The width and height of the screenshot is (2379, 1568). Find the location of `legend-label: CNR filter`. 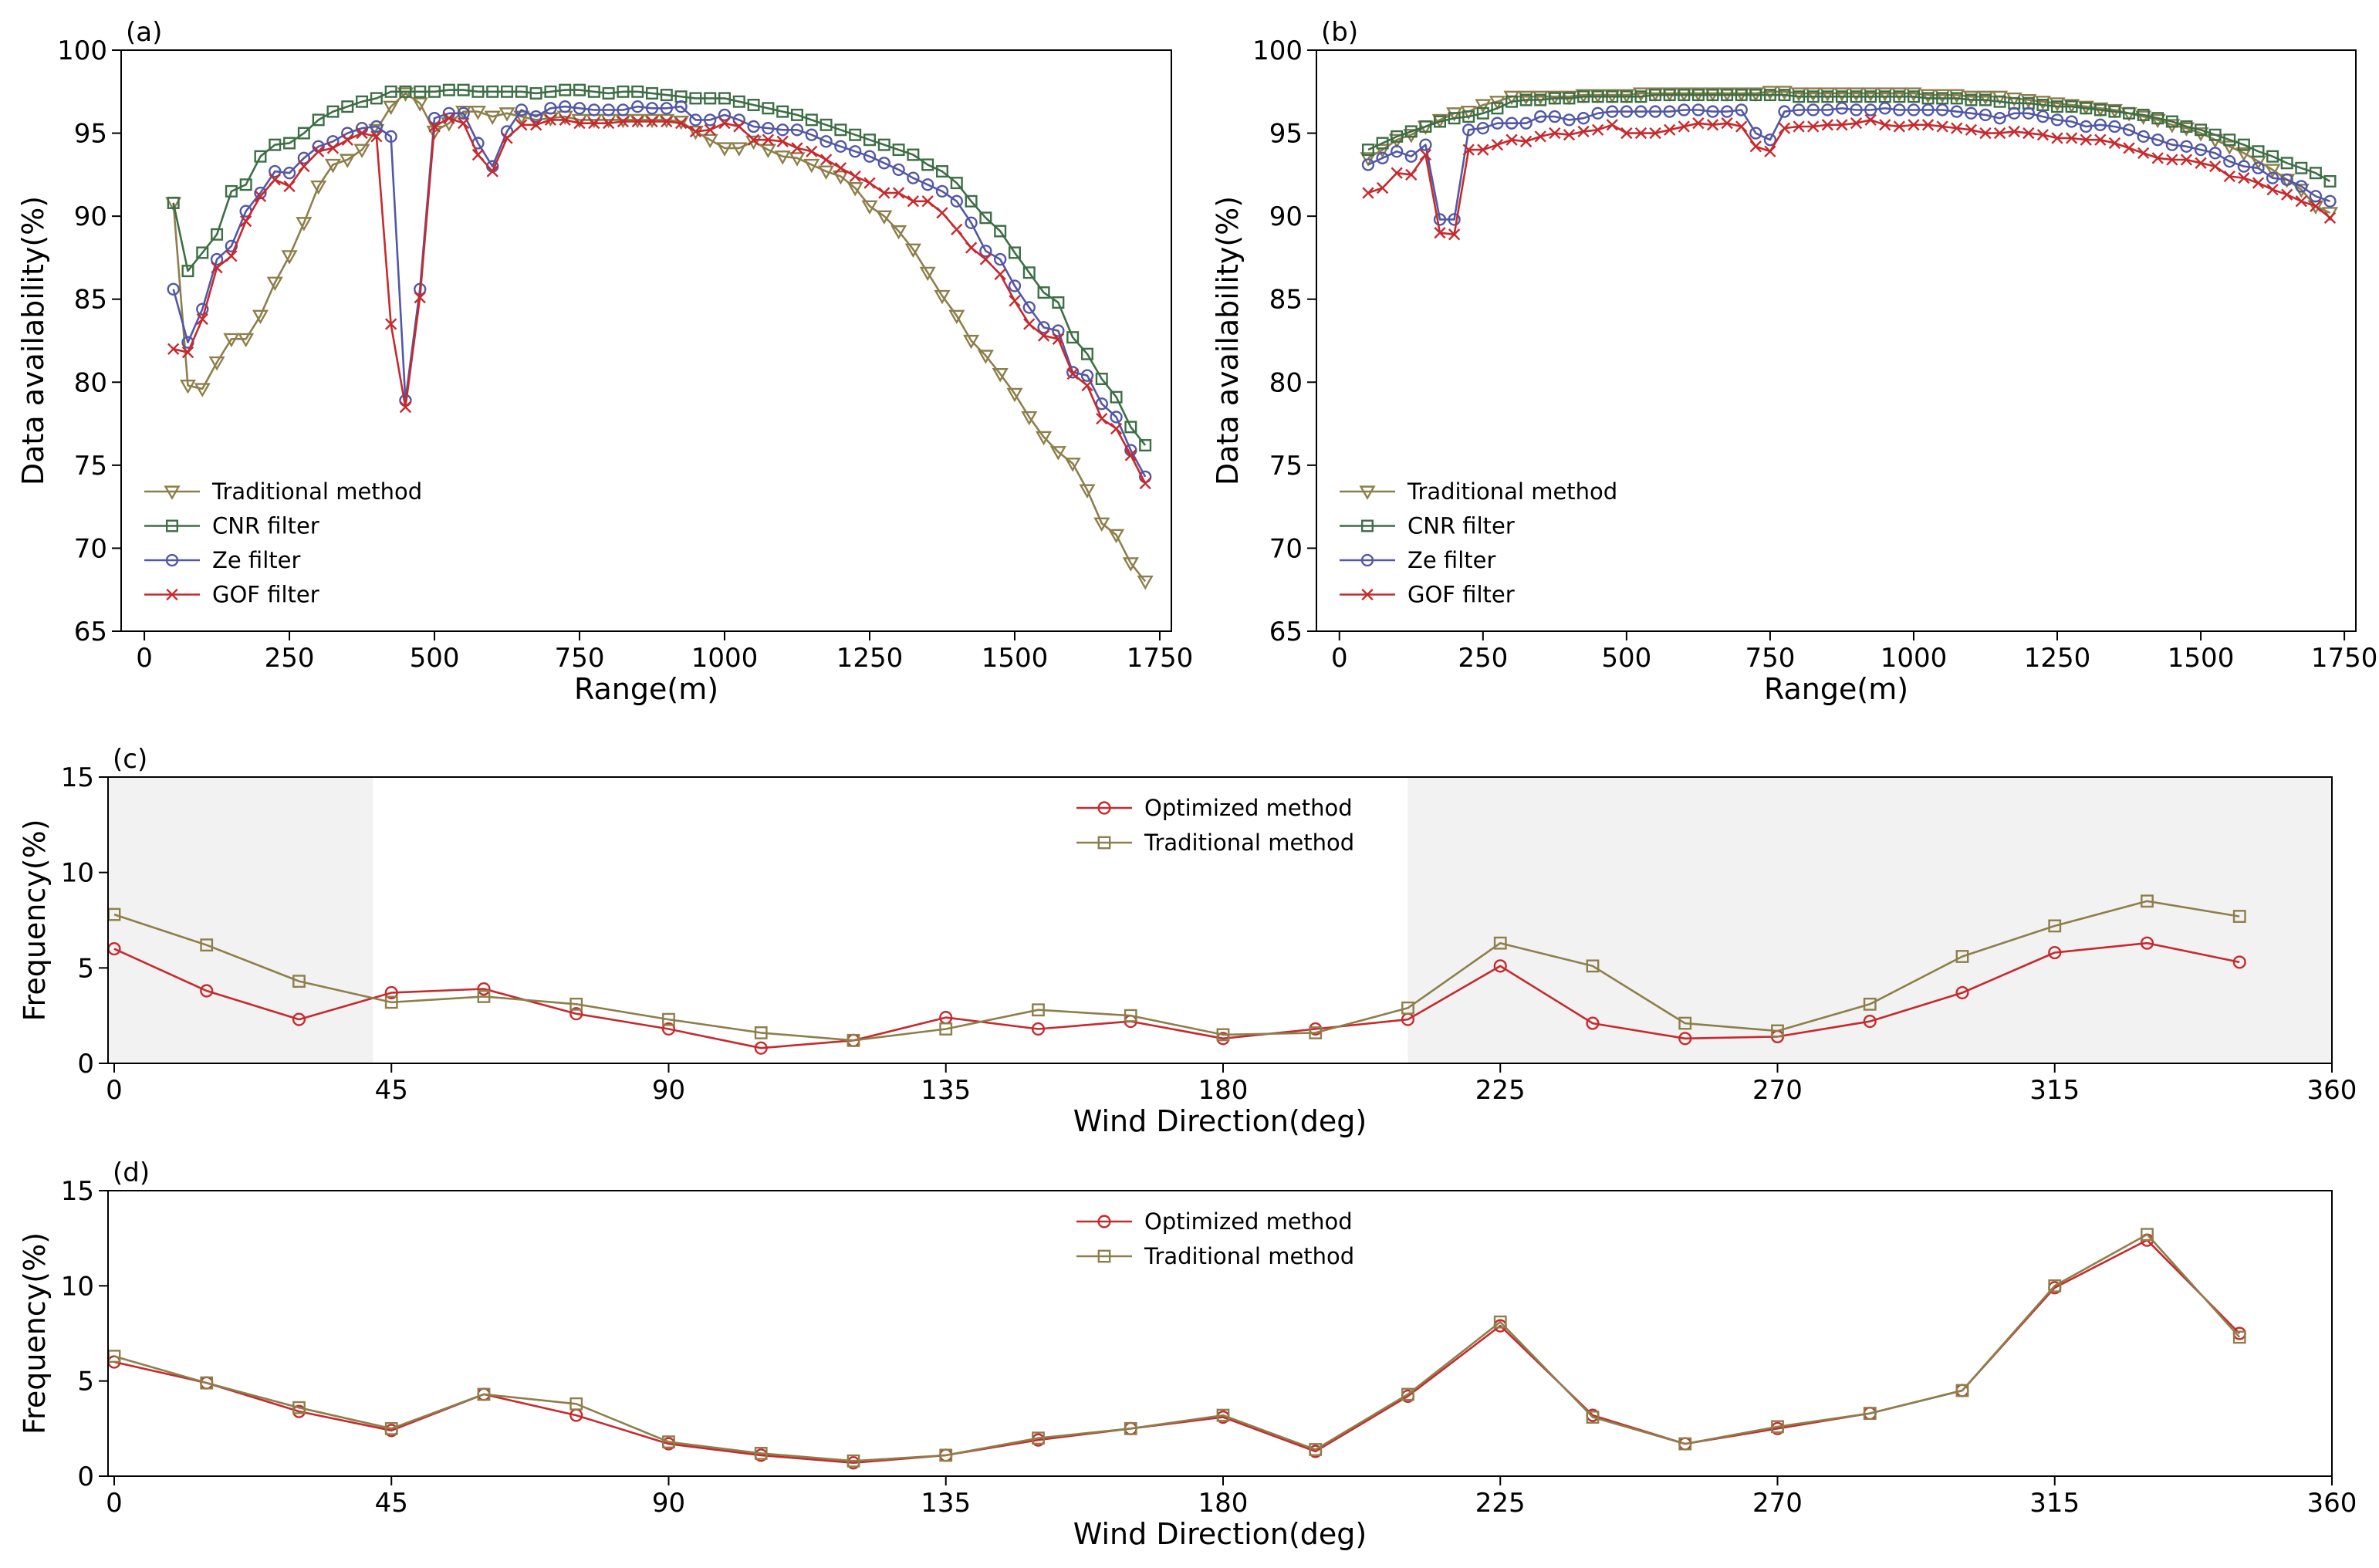

legend-label: CNR filter is located at coordinates (1461, 526).